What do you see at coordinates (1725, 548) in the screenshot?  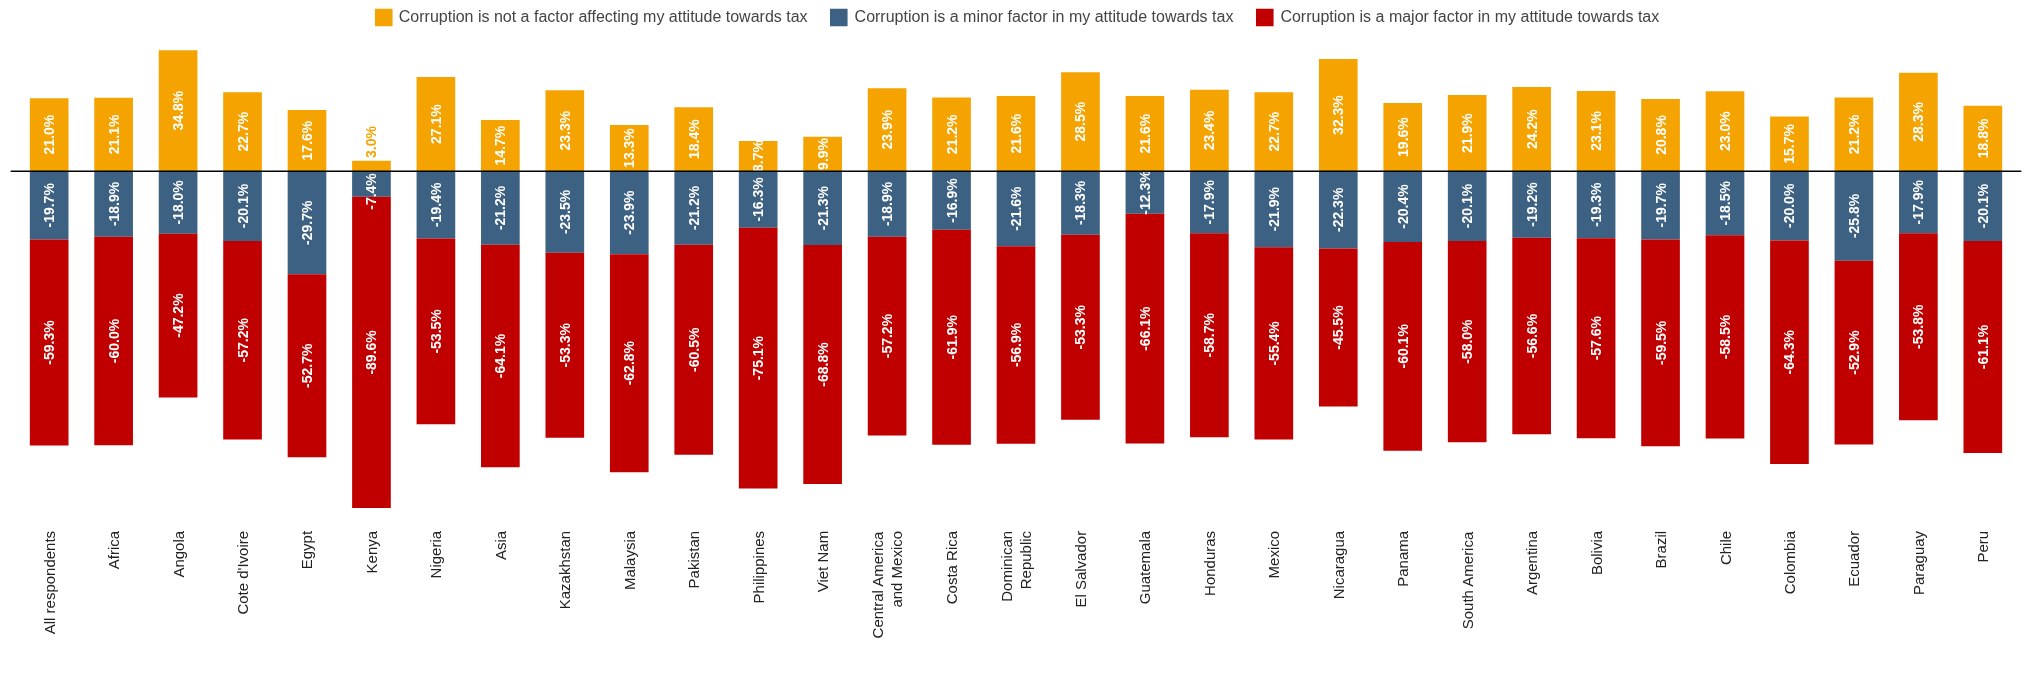 I see `x-tick-label: Chile` at bounding box center [1725, 548].